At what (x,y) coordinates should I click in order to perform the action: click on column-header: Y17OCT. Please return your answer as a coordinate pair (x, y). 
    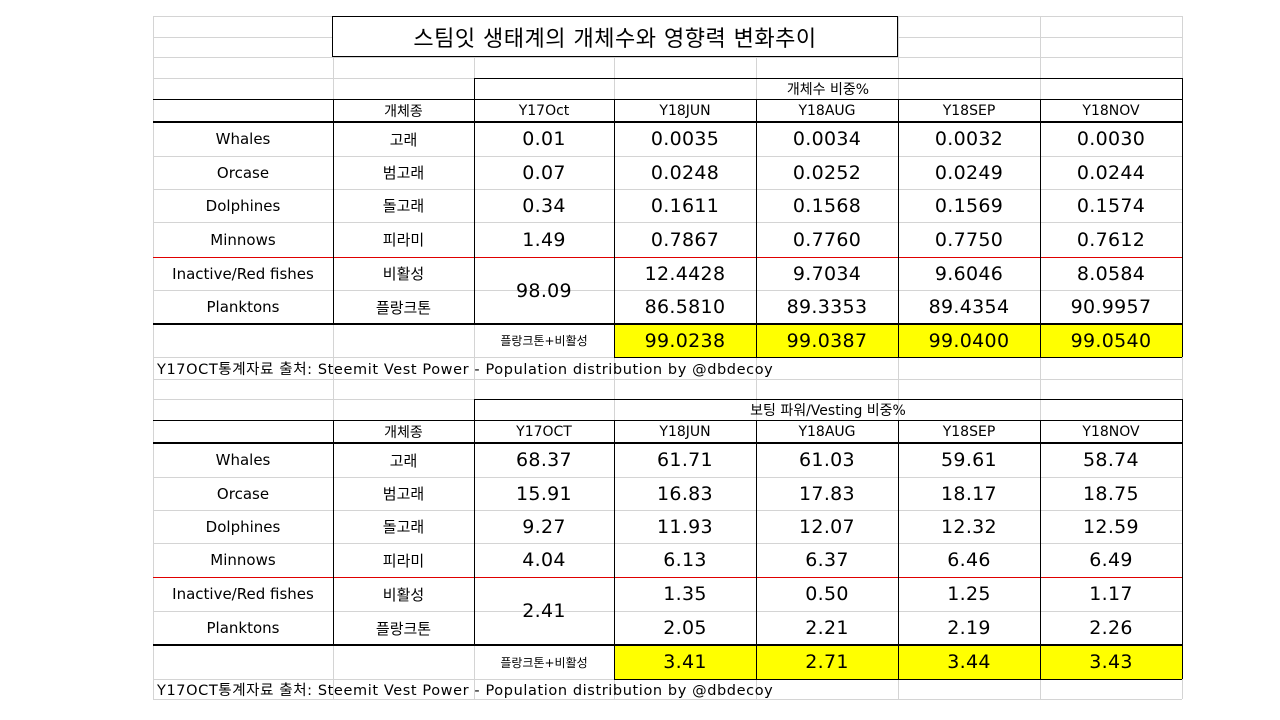
    Looking at the image, I should click on (544, 431).